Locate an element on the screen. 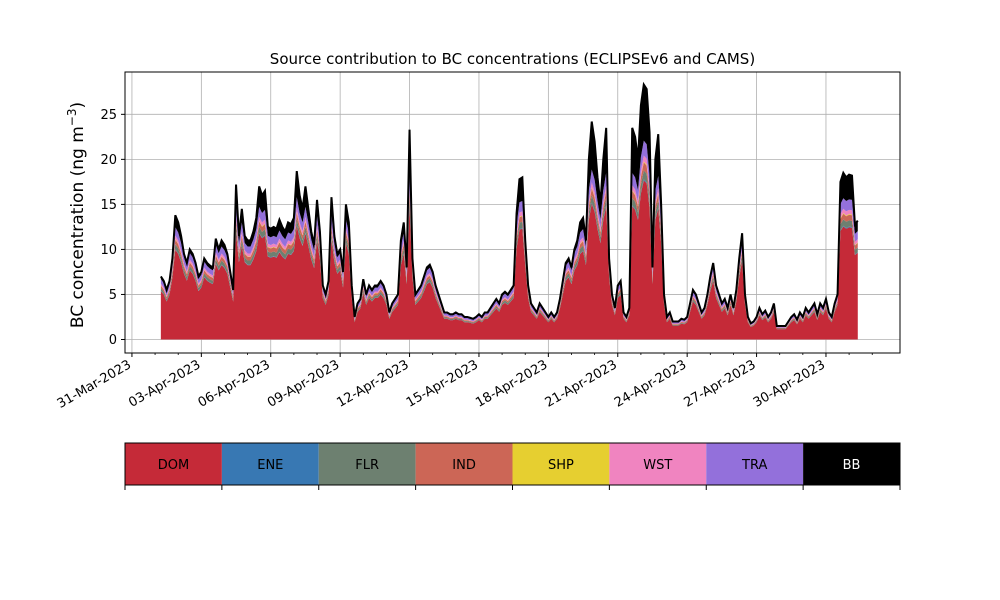  legend-swatch-bb is located at coordinates (851, 464).